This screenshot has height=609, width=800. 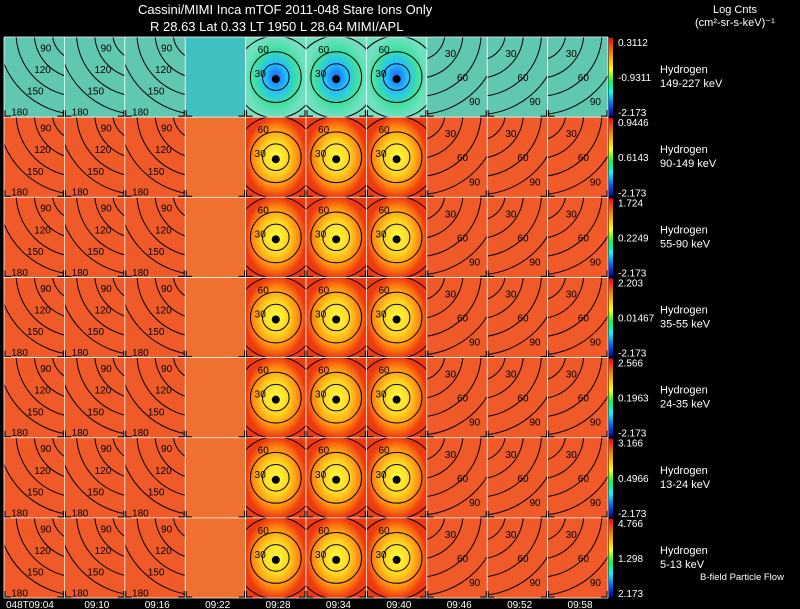 I want to click on saturn-label-right: saturn, so click(x=361, y=36).